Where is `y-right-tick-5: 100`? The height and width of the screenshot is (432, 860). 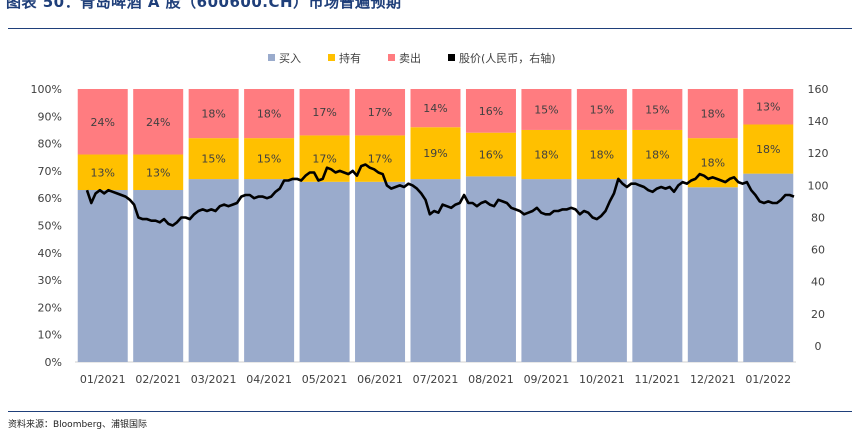
y-right-tick-5: 100 is located at coordinates (818, 185).